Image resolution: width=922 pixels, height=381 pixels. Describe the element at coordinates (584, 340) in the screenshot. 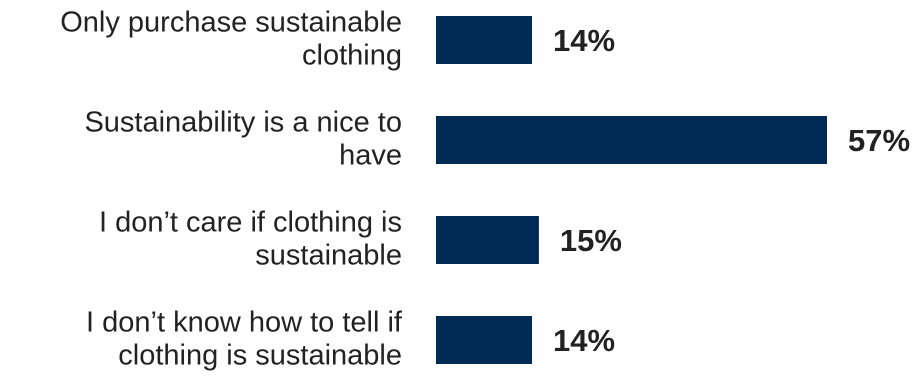

I see `value-label-4: 14%` at that location.